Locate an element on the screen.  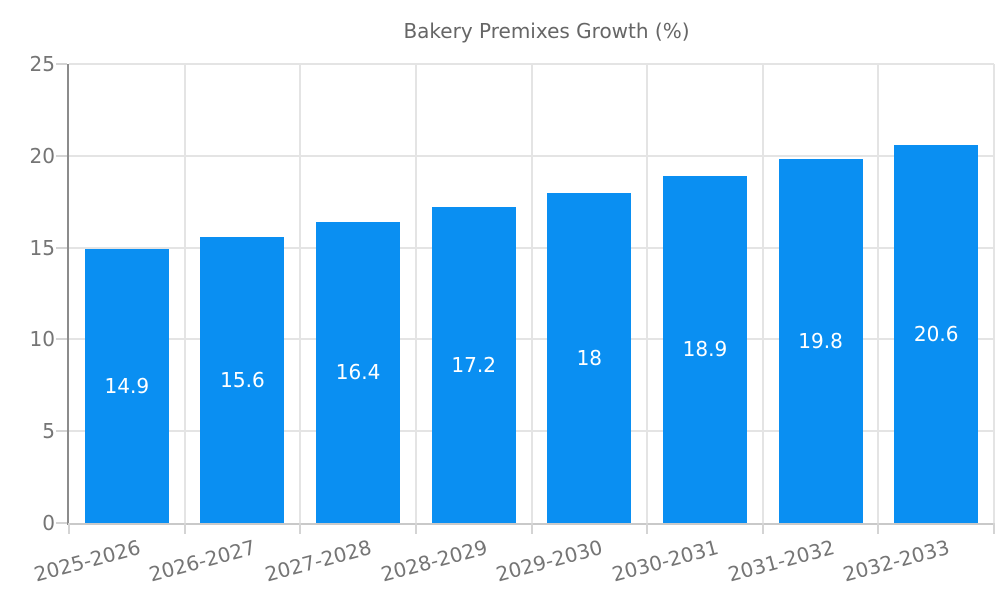
bar-value-label: 18.9 is located at coordinates (705, 349).